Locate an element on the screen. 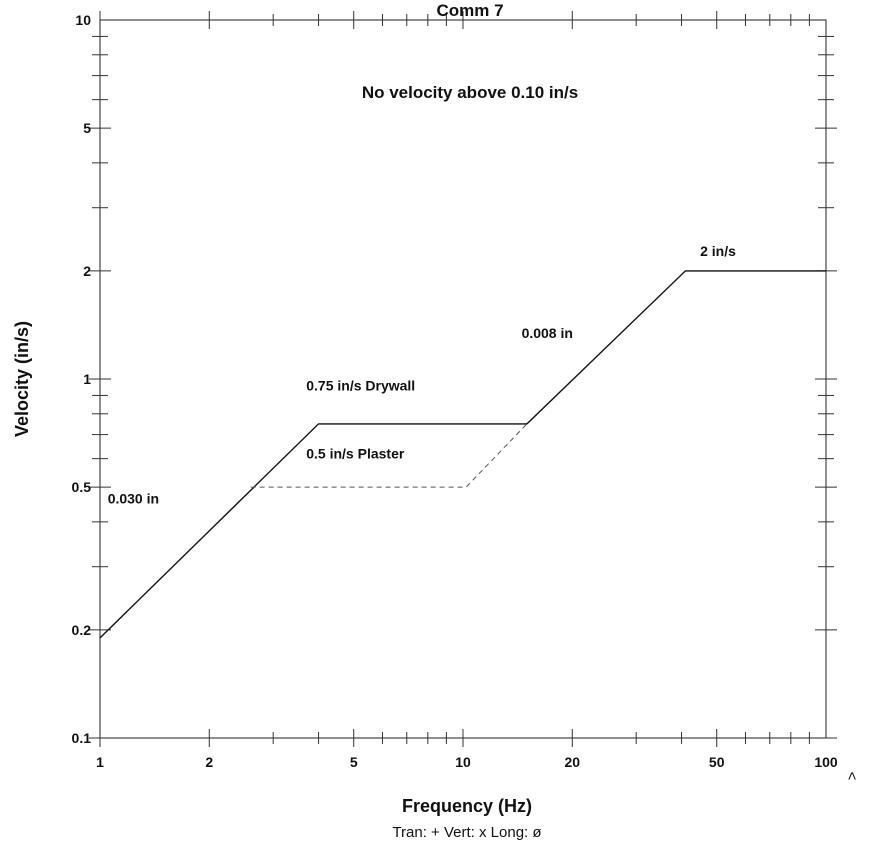 The width and height of the screenshot is (872, 848). y-tick-label: 10 is located at coordinates (83, 20).